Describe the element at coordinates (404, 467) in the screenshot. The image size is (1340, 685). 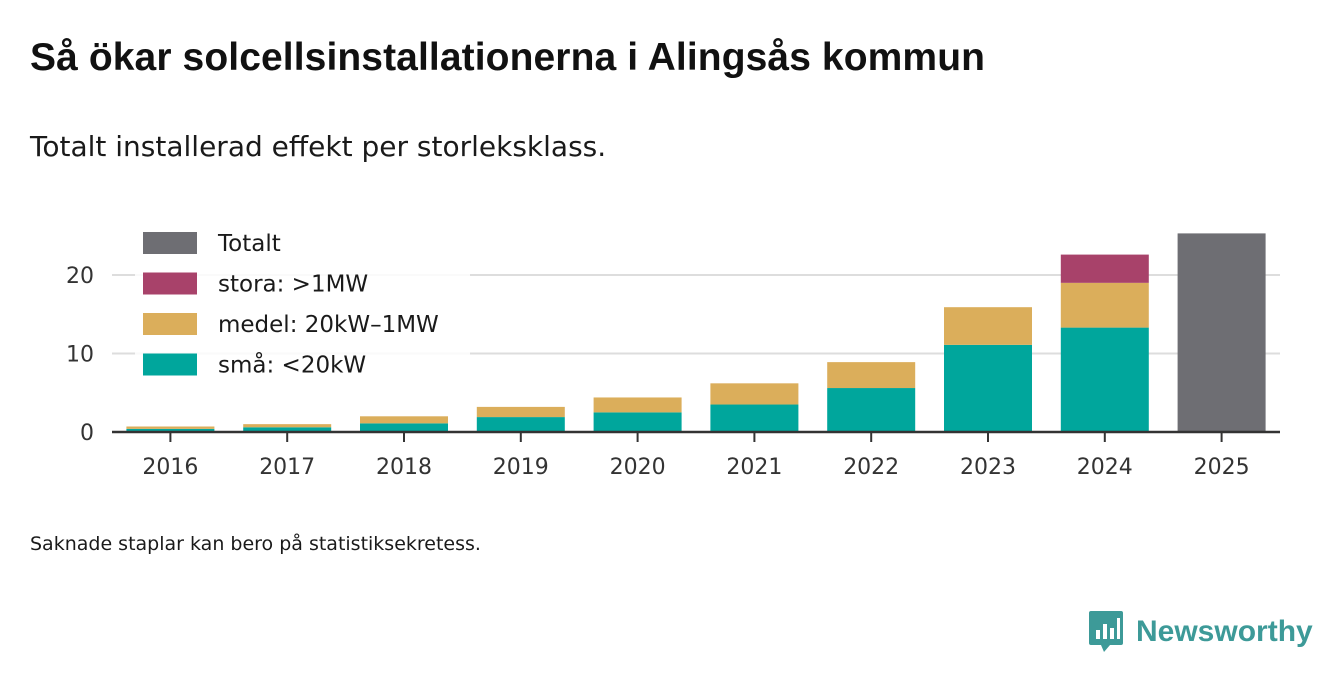
I see `x-tick-label: 2018` at that location.